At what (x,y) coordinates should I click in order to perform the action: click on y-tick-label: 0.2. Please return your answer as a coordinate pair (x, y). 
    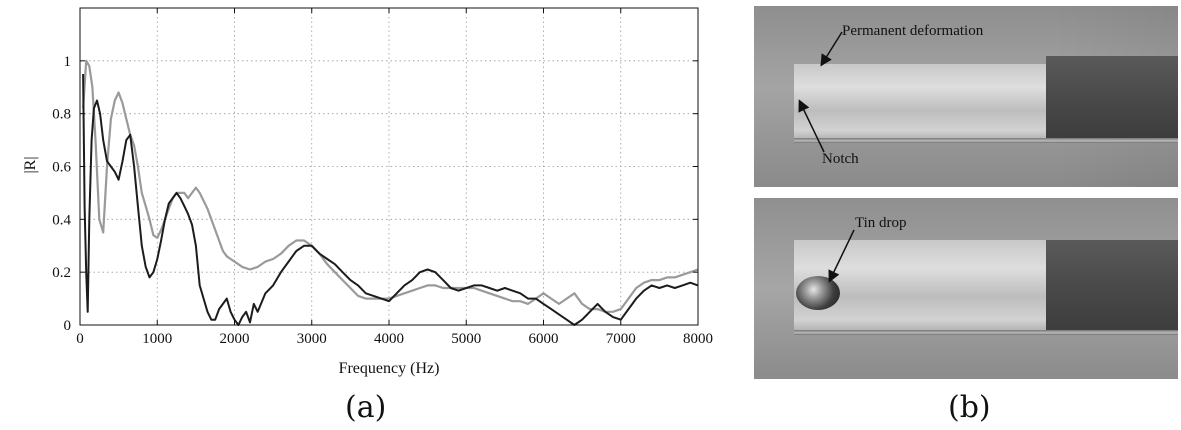
    Looking at the image, I should click on (61, 273).